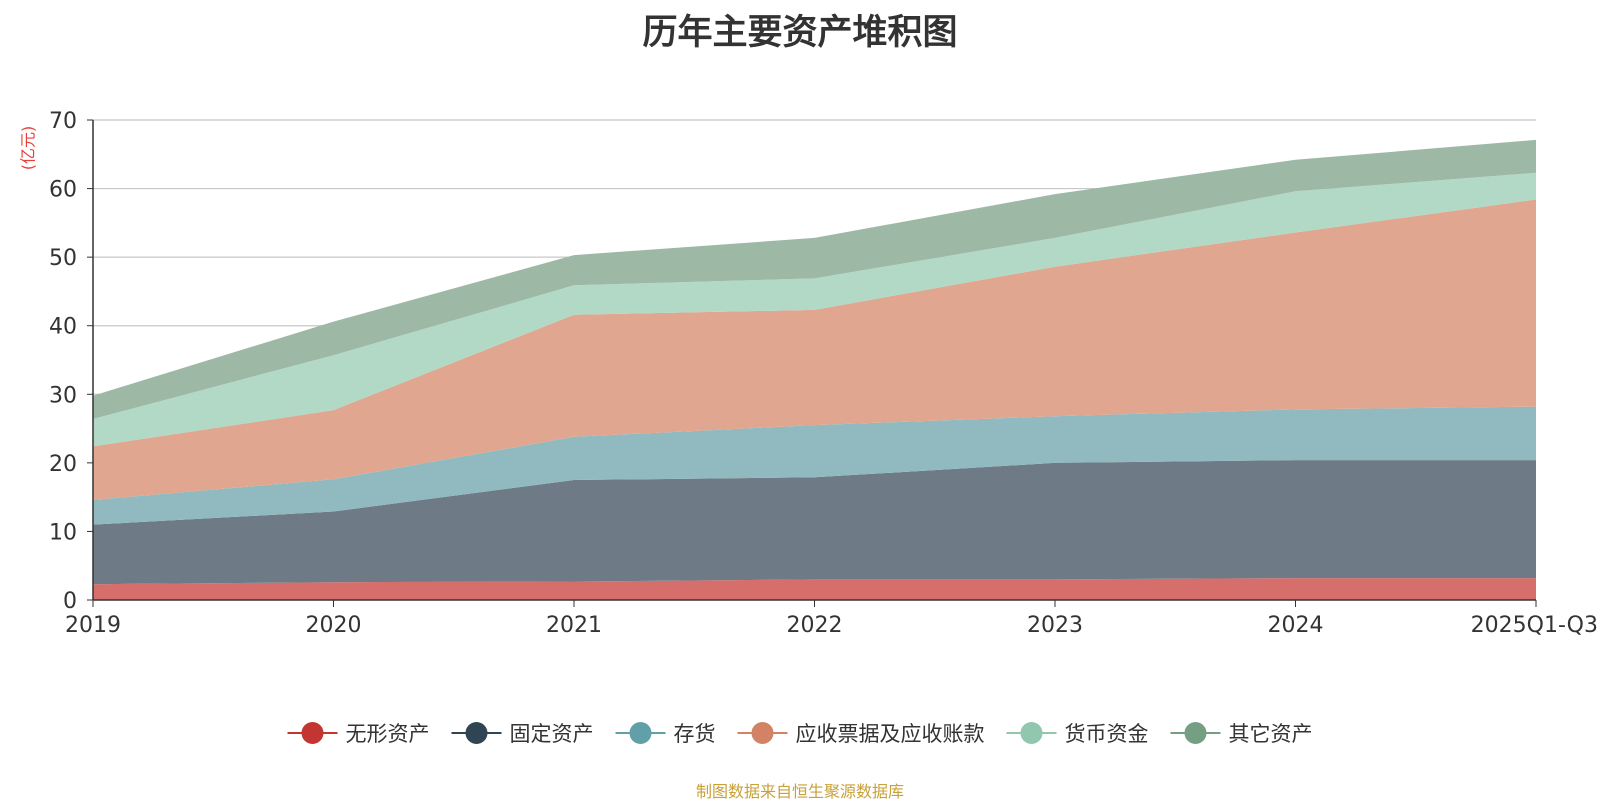 This screenshot has height=802, width=1600. I want to click on legend-label: 应收票据及应收账款, so click(890, 734).